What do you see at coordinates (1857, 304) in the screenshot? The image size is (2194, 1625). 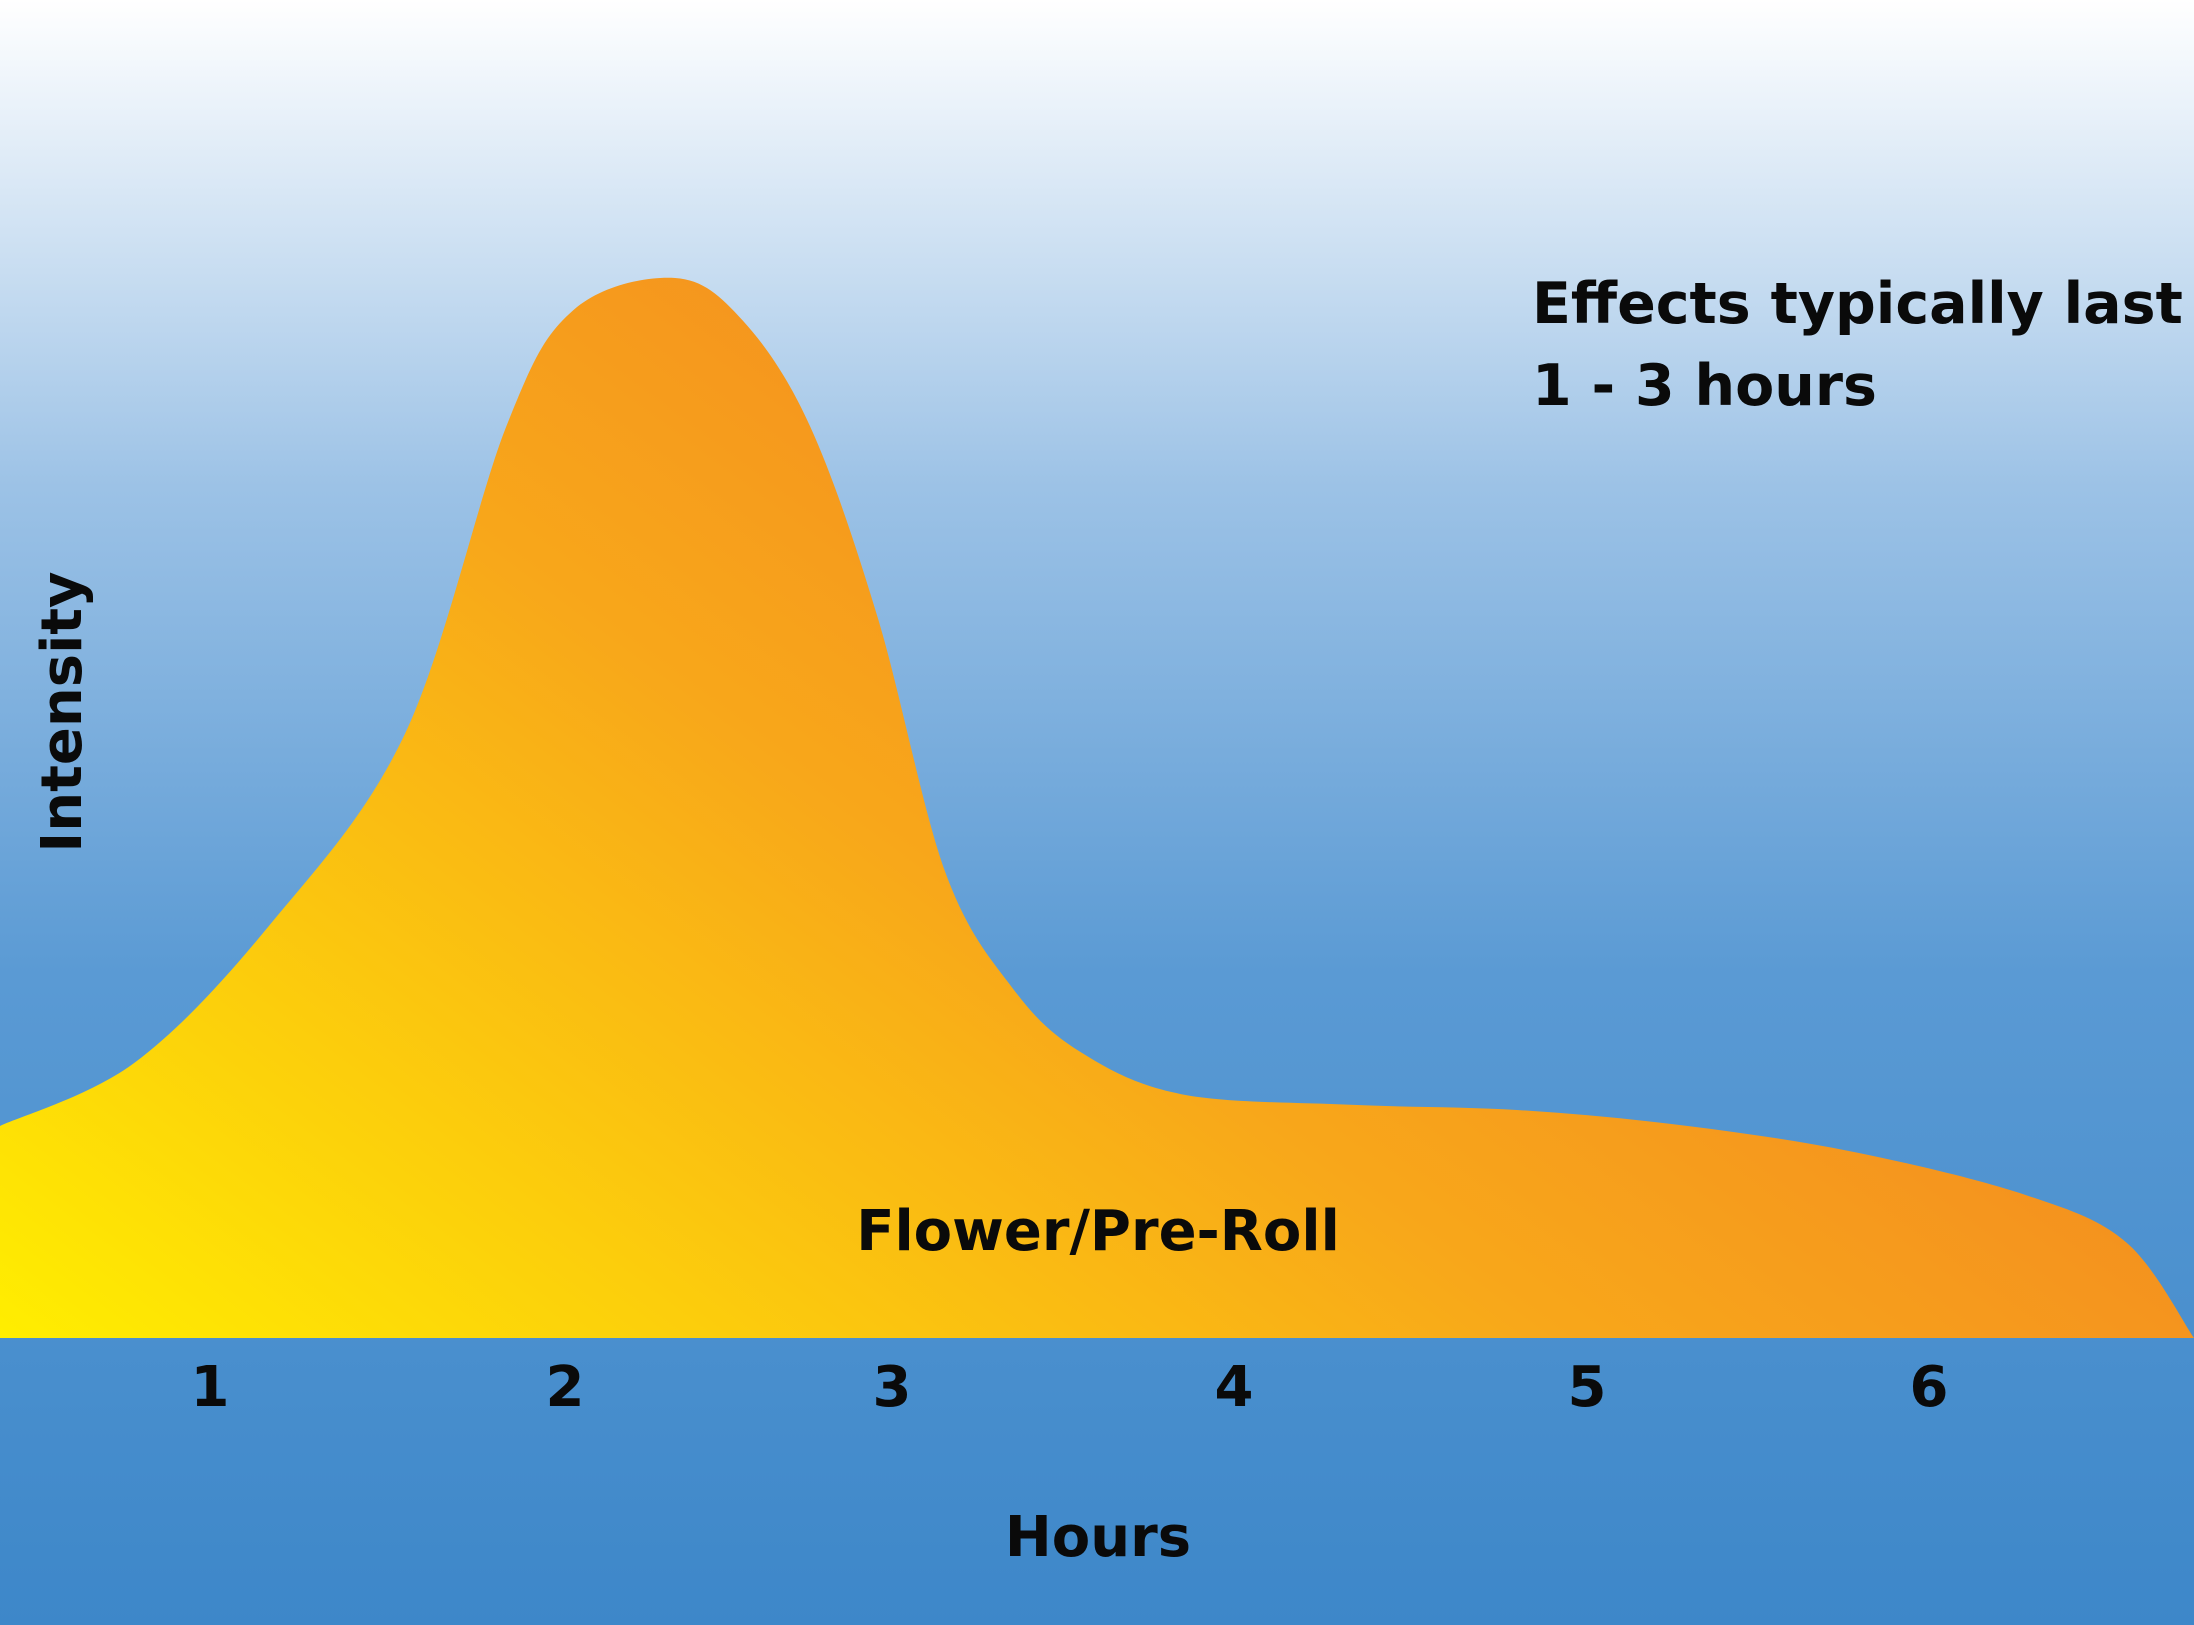 I see `annotation-line-1: Effects typically last` at bounding box center [1857, 304].